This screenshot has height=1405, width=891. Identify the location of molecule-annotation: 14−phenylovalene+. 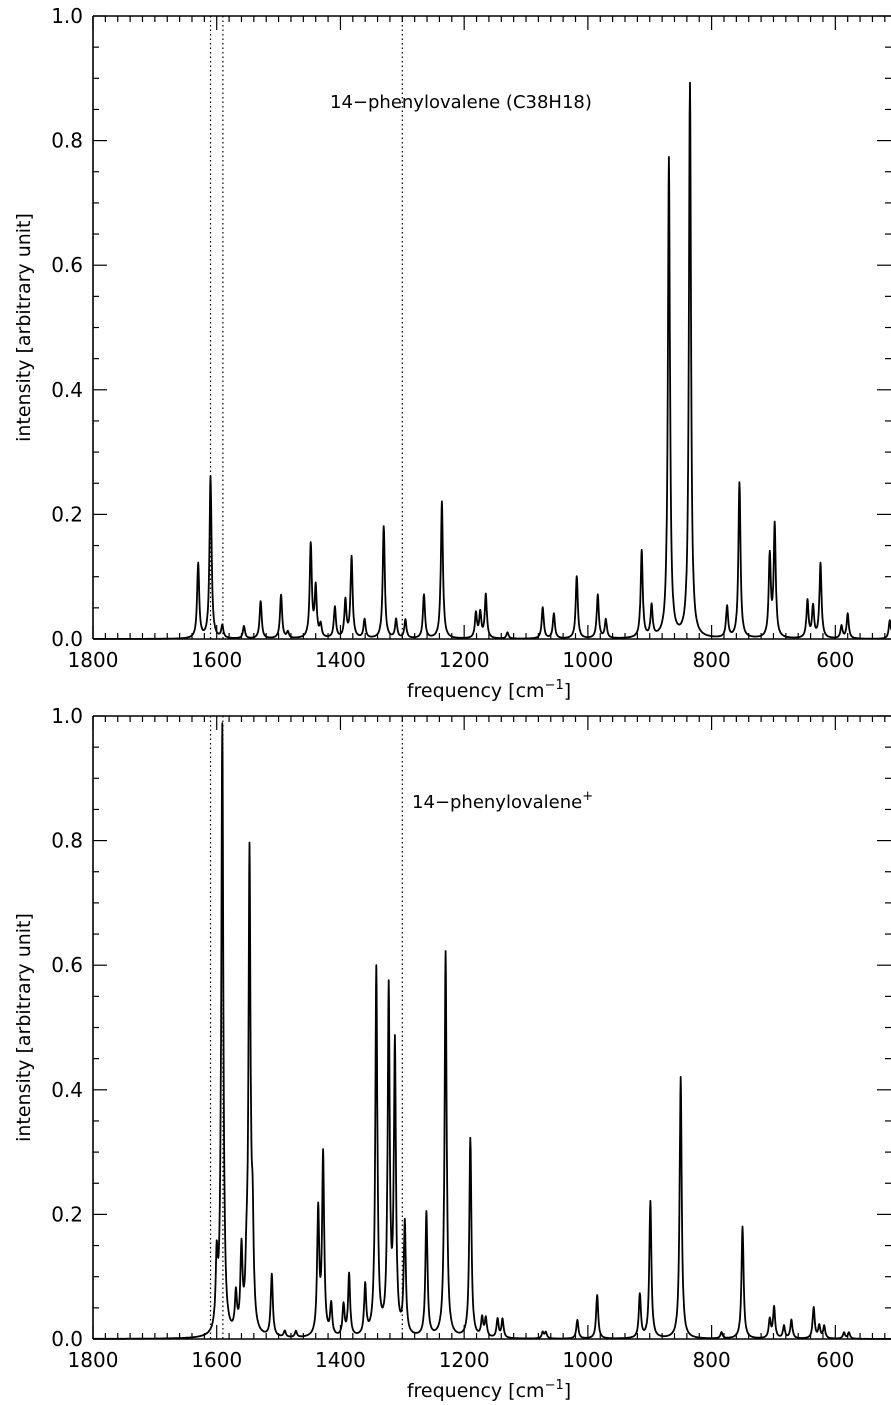
(502, 801).